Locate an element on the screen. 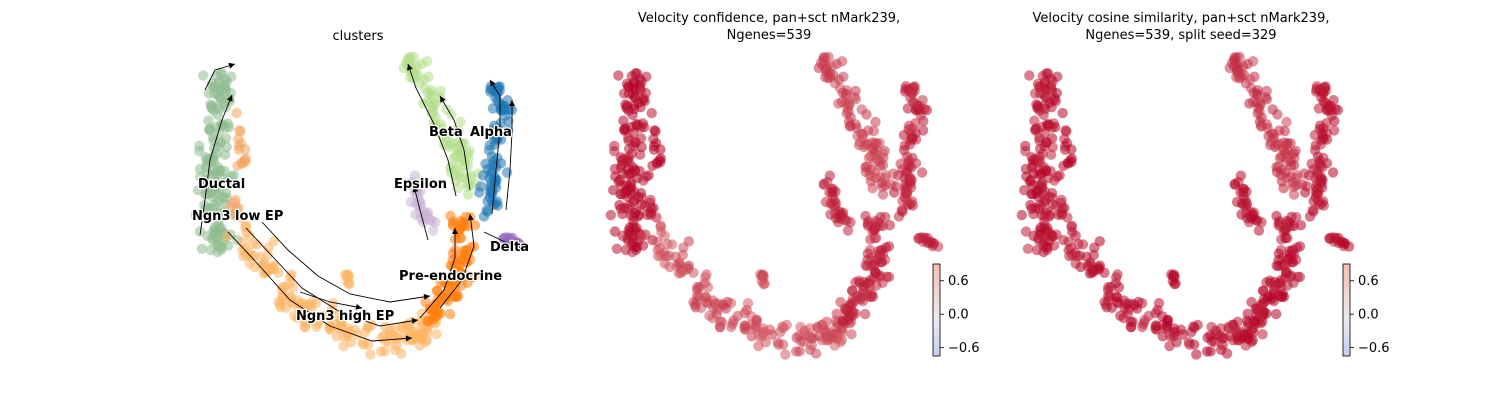 The image size is (1500, 400). cluster-label: Alpha is located at coordinates (491, 132).